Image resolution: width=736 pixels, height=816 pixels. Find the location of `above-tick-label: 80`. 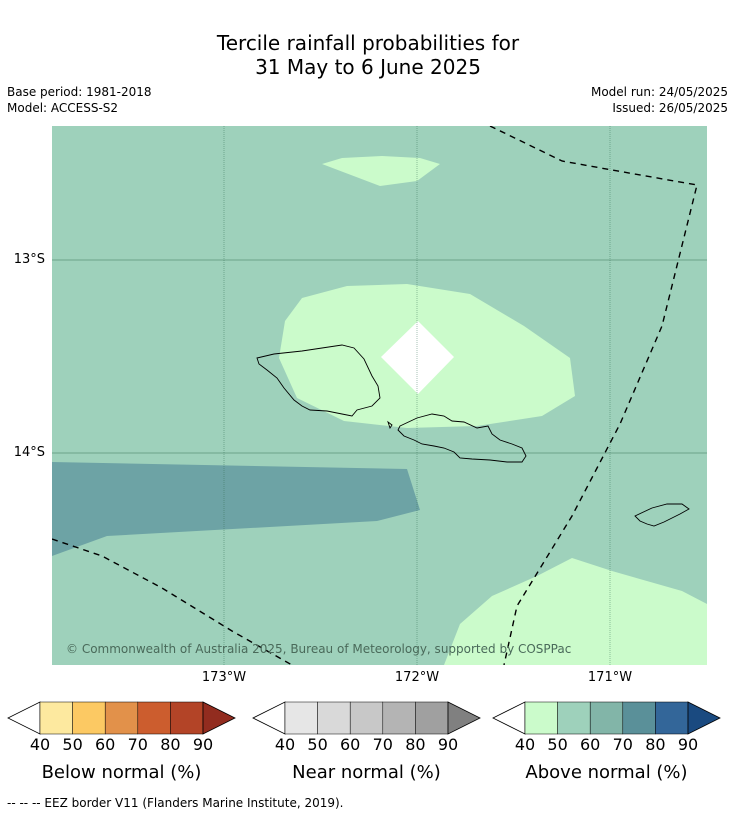

above-tick-label: 80 is located at coordinates (655, 744).